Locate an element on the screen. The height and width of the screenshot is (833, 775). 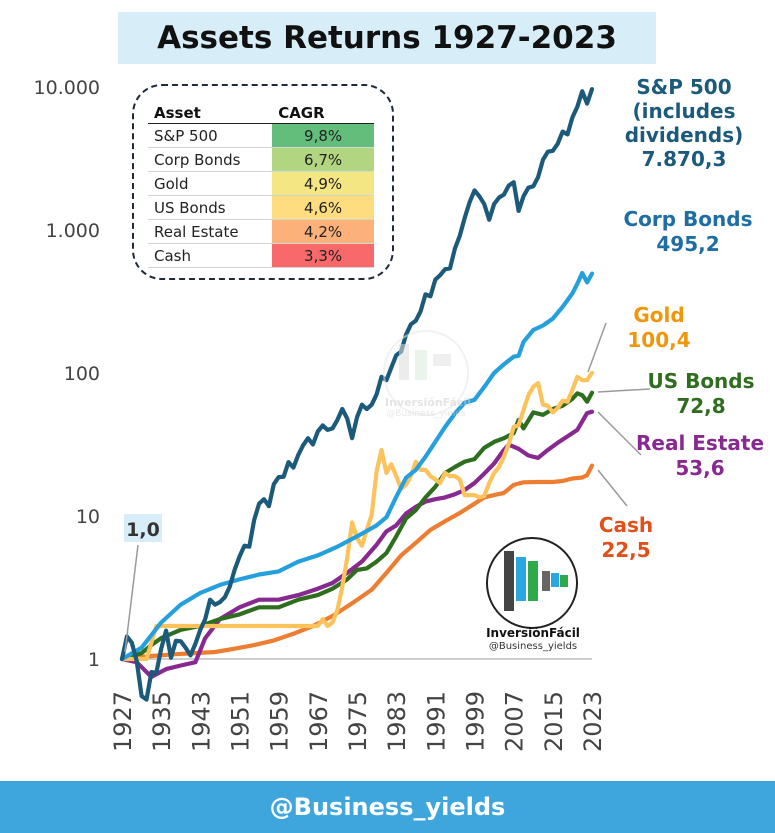
y-tick-label: 1 is located at coordinates (94, 660).